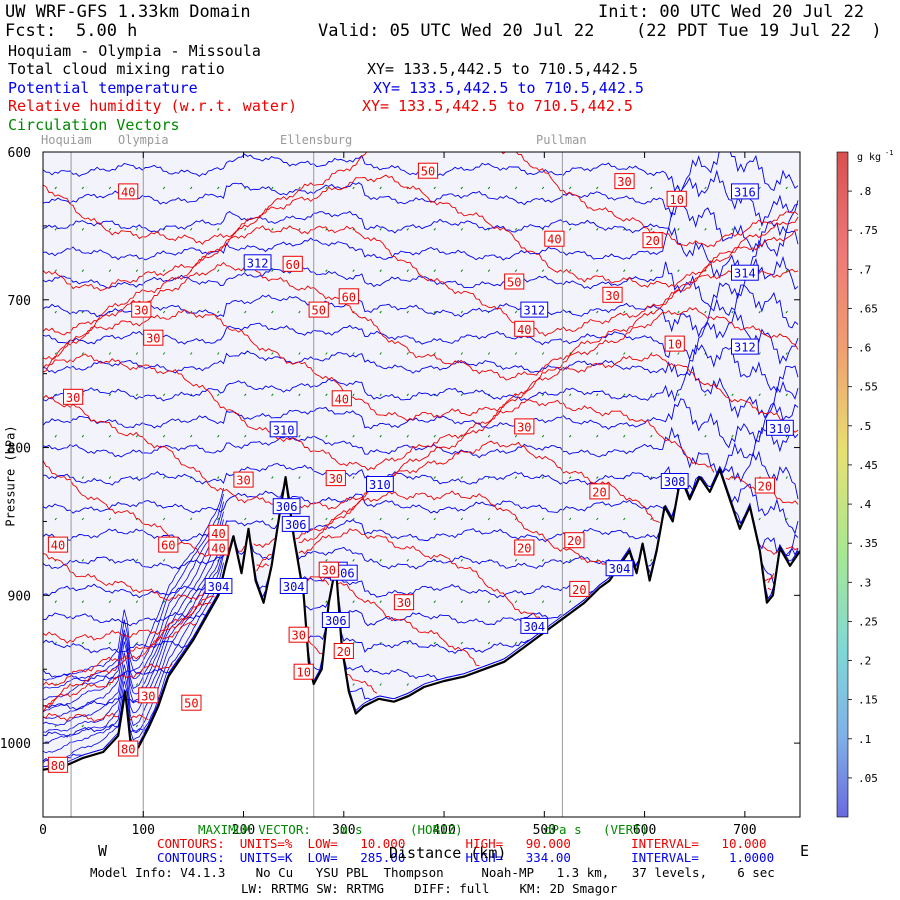 The height and width of the screenshot is (900, 900). I want to click on rh-contour-label: 10, so click(676, 200).